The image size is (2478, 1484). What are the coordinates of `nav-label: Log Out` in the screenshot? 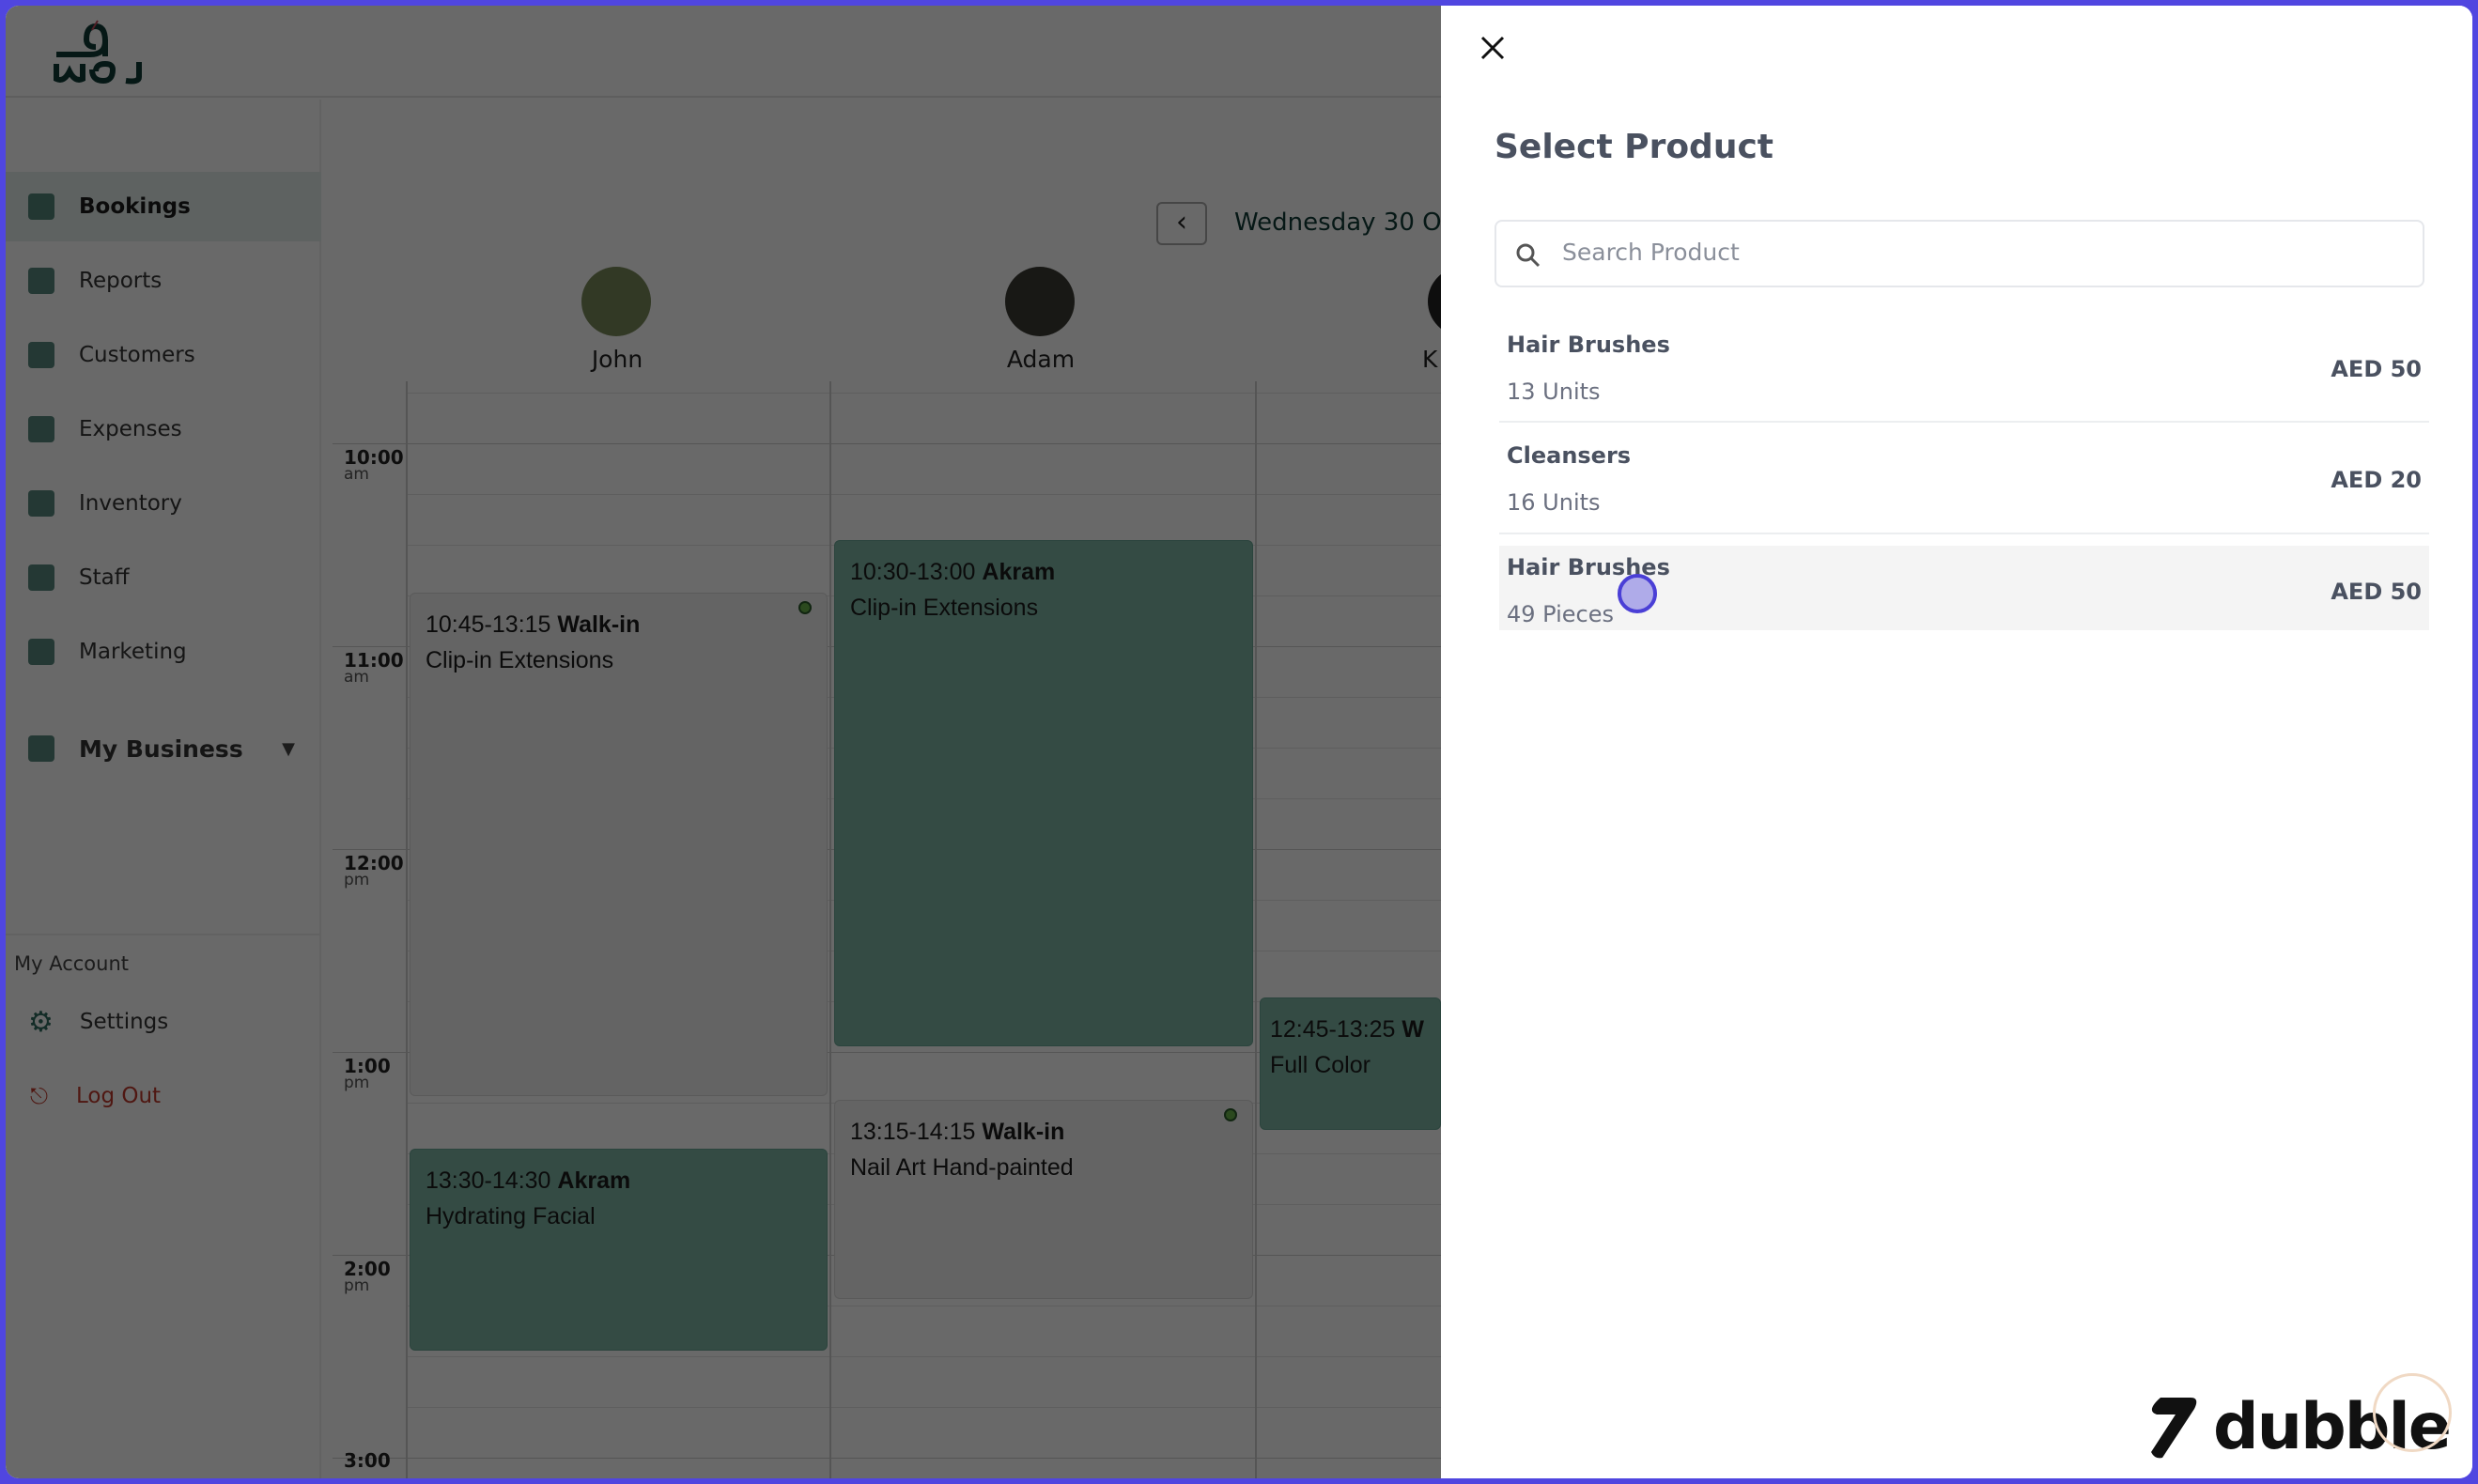 It's located at (119, 1096).